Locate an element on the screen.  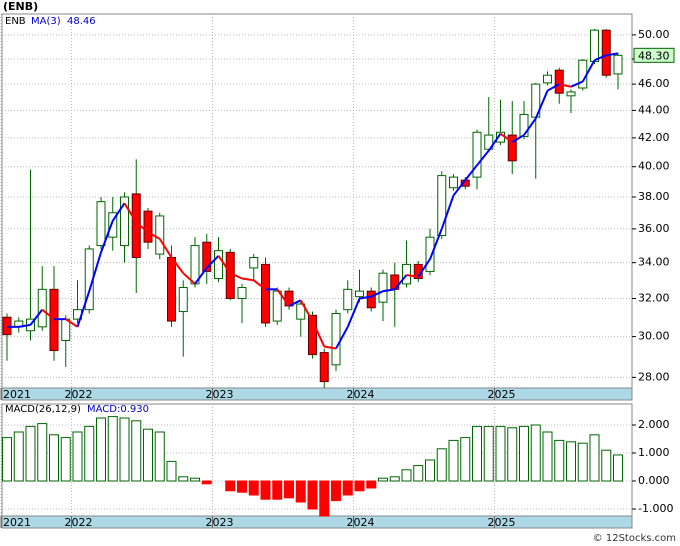
legend-ma-value: 48.46 is located at coordinates (81, 21).